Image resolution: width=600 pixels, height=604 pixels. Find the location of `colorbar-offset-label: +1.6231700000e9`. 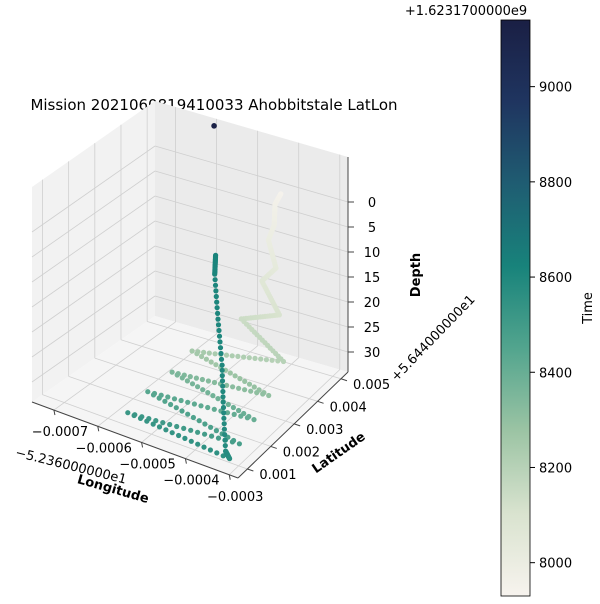

colorbar-offset-label: +1.6231700000e9 is located at coordinates (466, 11).